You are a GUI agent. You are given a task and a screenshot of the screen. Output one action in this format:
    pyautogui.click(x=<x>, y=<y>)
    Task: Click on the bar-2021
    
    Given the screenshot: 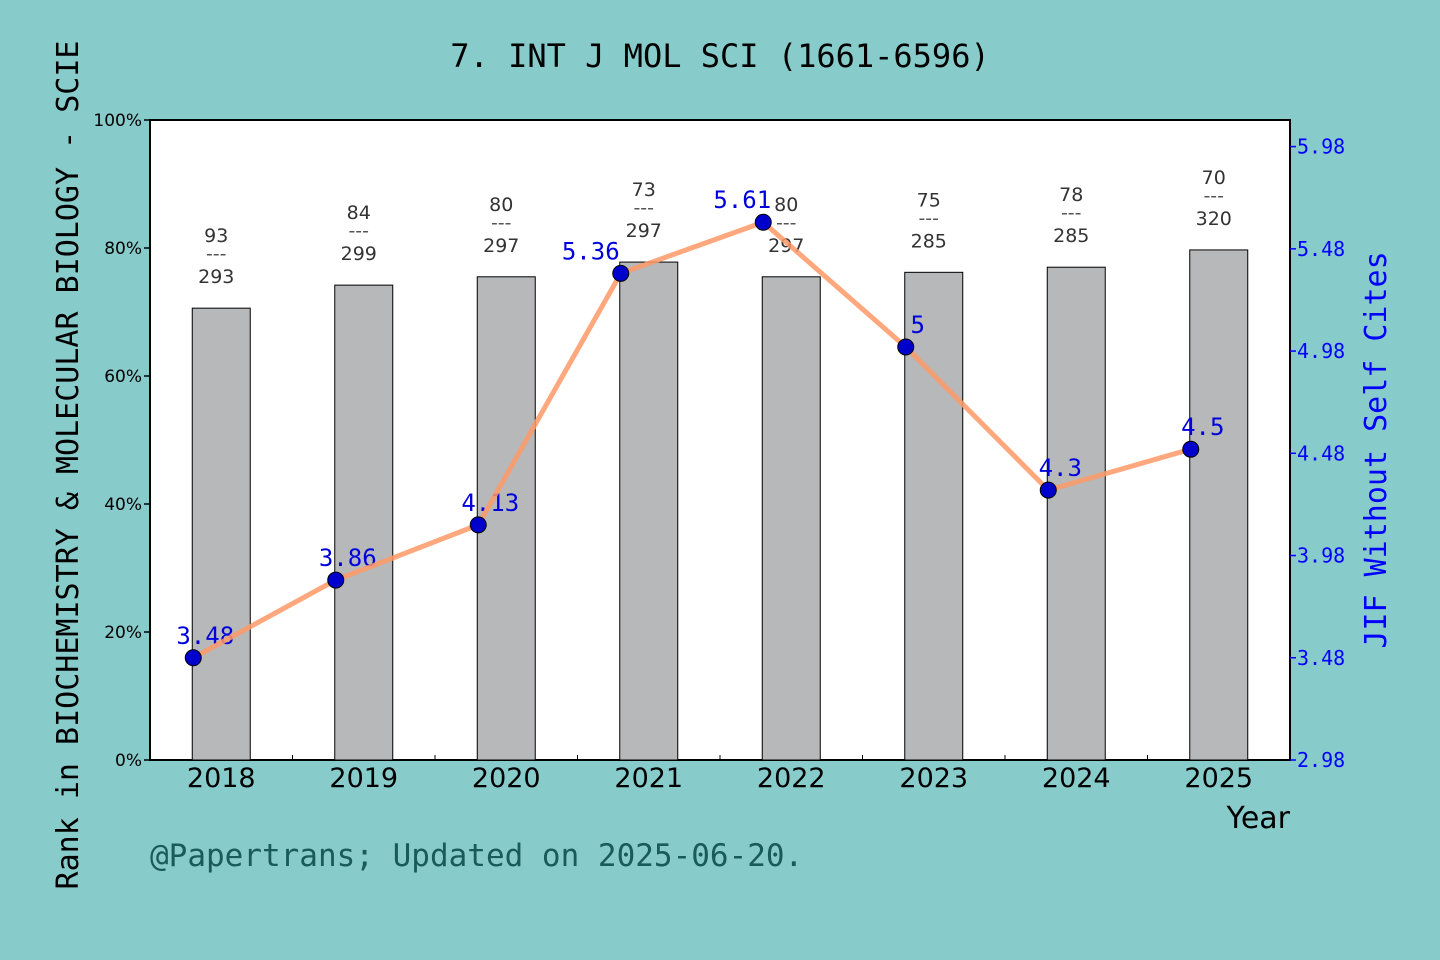 What is the action you would take?
    pyautogui.click(x=649, y=511)
    